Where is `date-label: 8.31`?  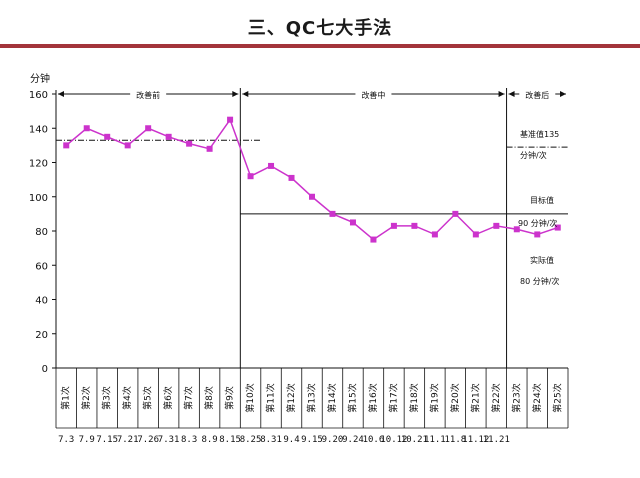 date-label: 8.31 is located at coordinates (271, 440).